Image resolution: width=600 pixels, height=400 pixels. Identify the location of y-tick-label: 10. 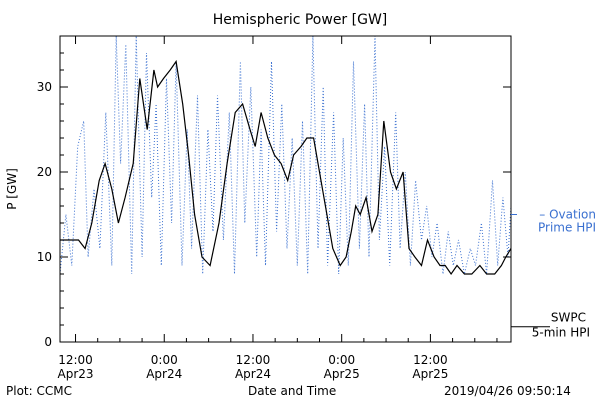
(44, 257).